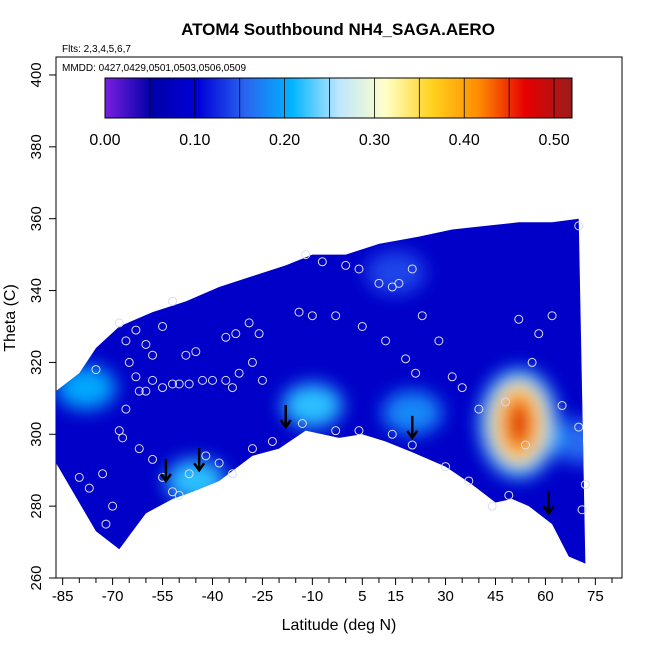  Describe the element at coordinates (154, 68) in the screenshot. I see `dates-note: MMDD: 0427,0429,0501,0503,0506,0509` at that location.